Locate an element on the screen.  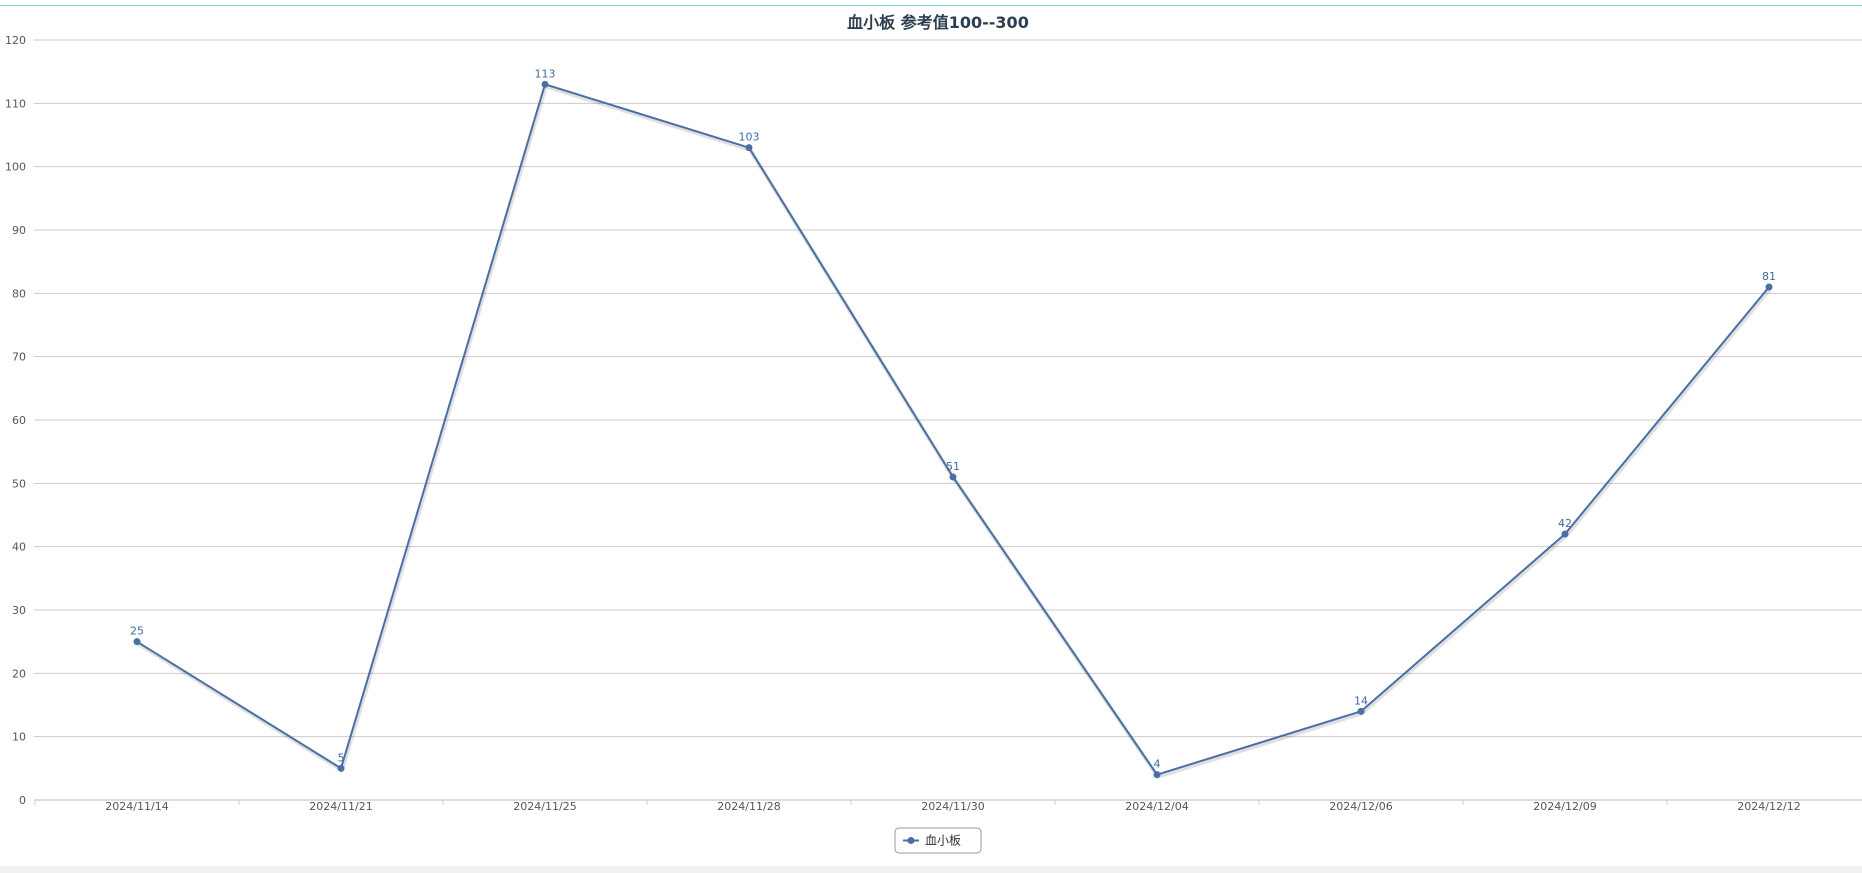
data-label: 113 is located at coordinates (545, 73).